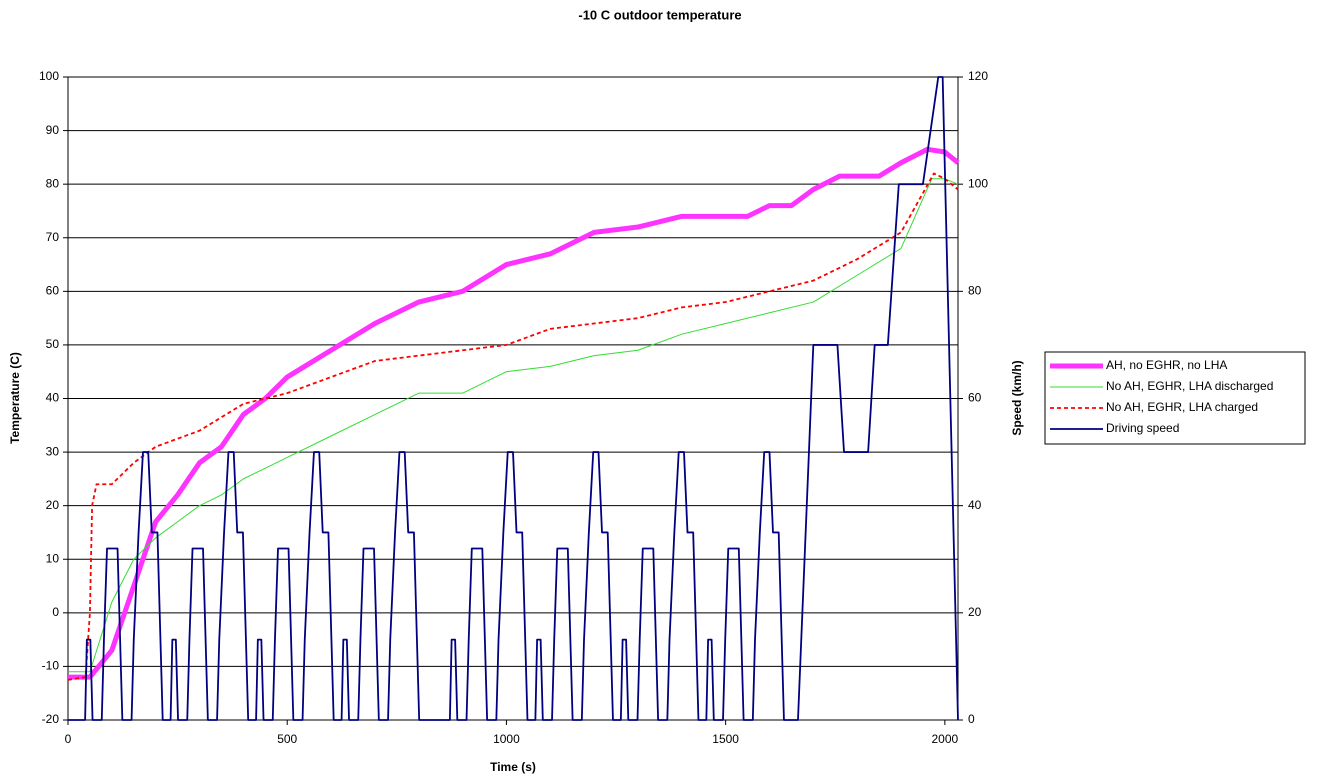 This screenshot has height=781, width=1336. Describe the element at coordinates (975, 291) in the screenshot. I see `y2-tick-label: 80` at that location.